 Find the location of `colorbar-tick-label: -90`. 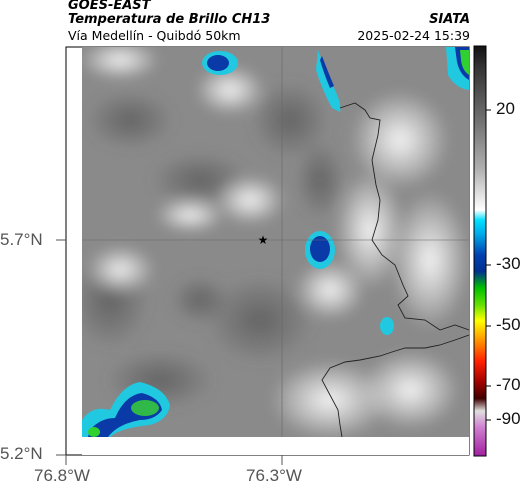

colorbar-tick-label: -90 is located at coordinates (508, 418).